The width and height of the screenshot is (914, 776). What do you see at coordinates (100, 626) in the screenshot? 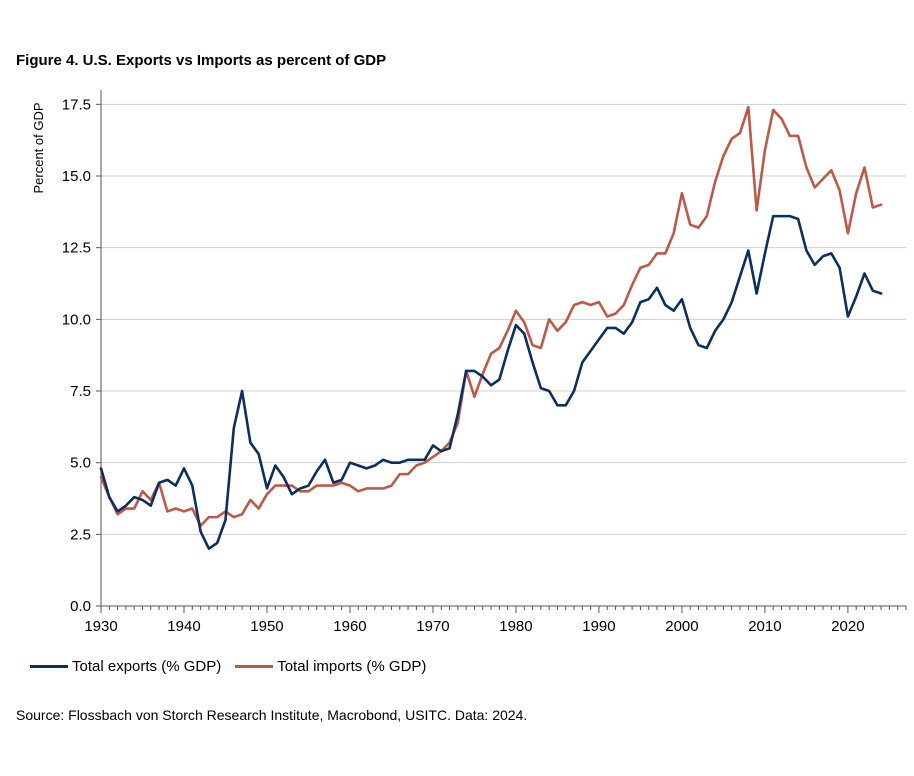
I see `x-tick-label: 1930` at bounding box center [100, 626].